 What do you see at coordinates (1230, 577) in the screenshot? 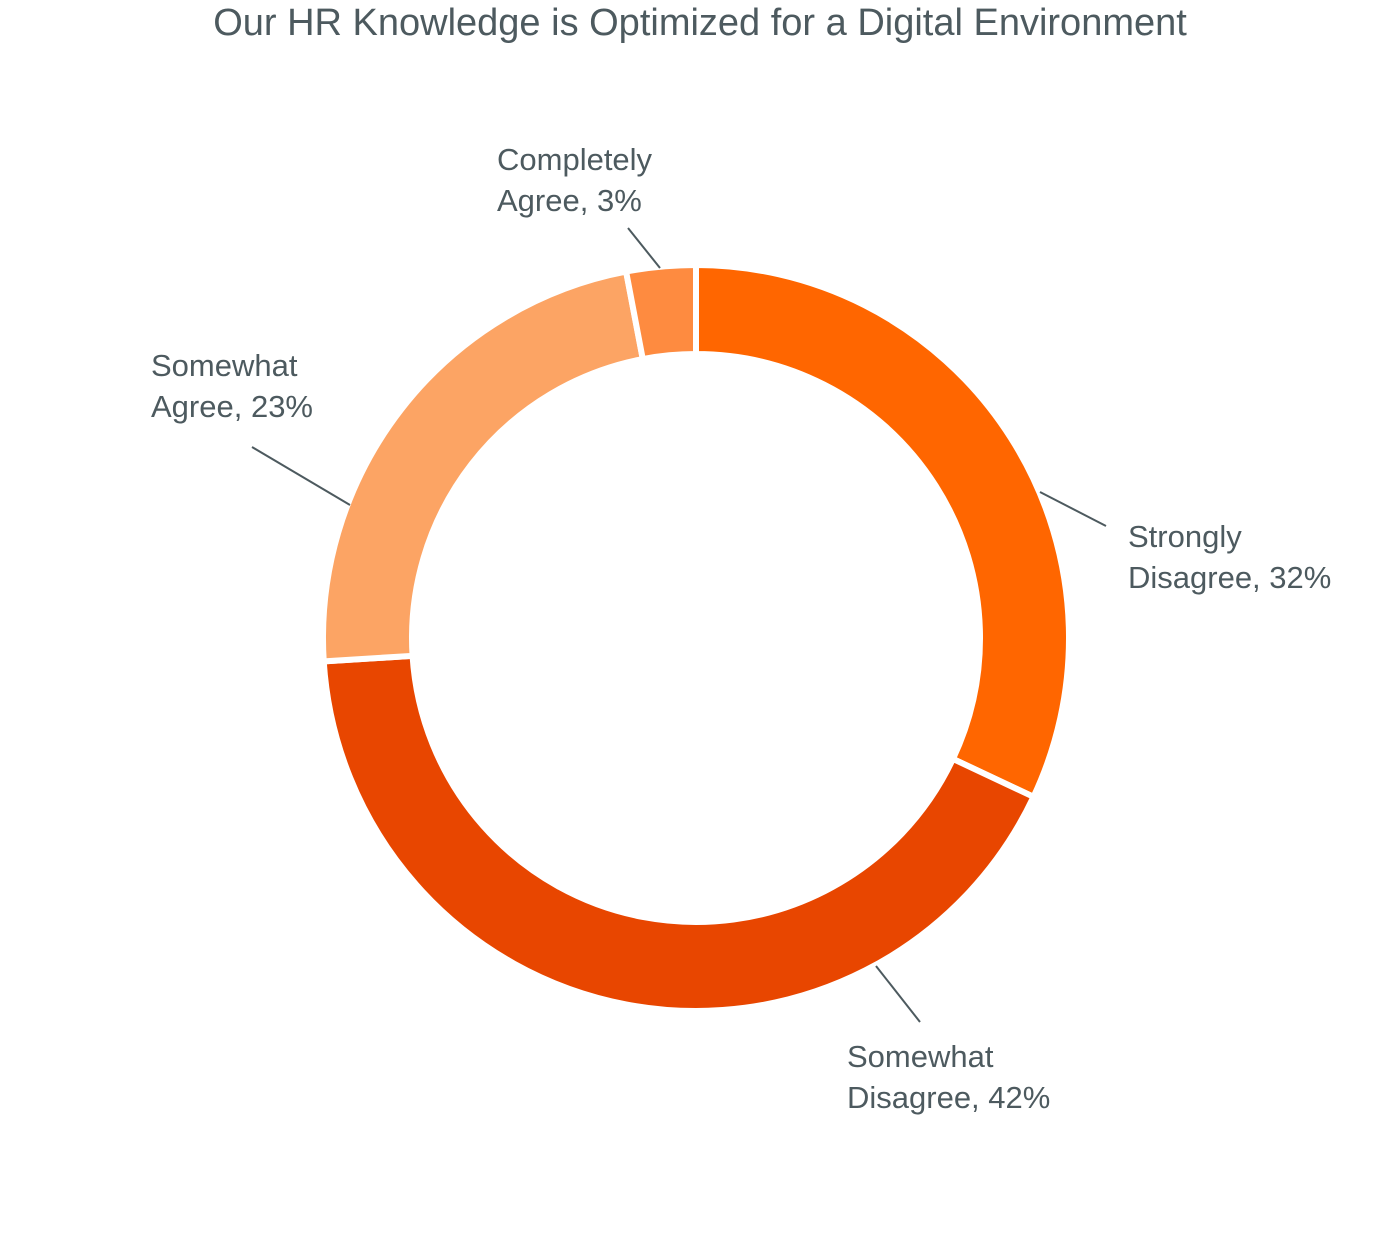
I see `label-strongly-disagree-line2: Disagree, 32%` at bounding box center [1230, 577].